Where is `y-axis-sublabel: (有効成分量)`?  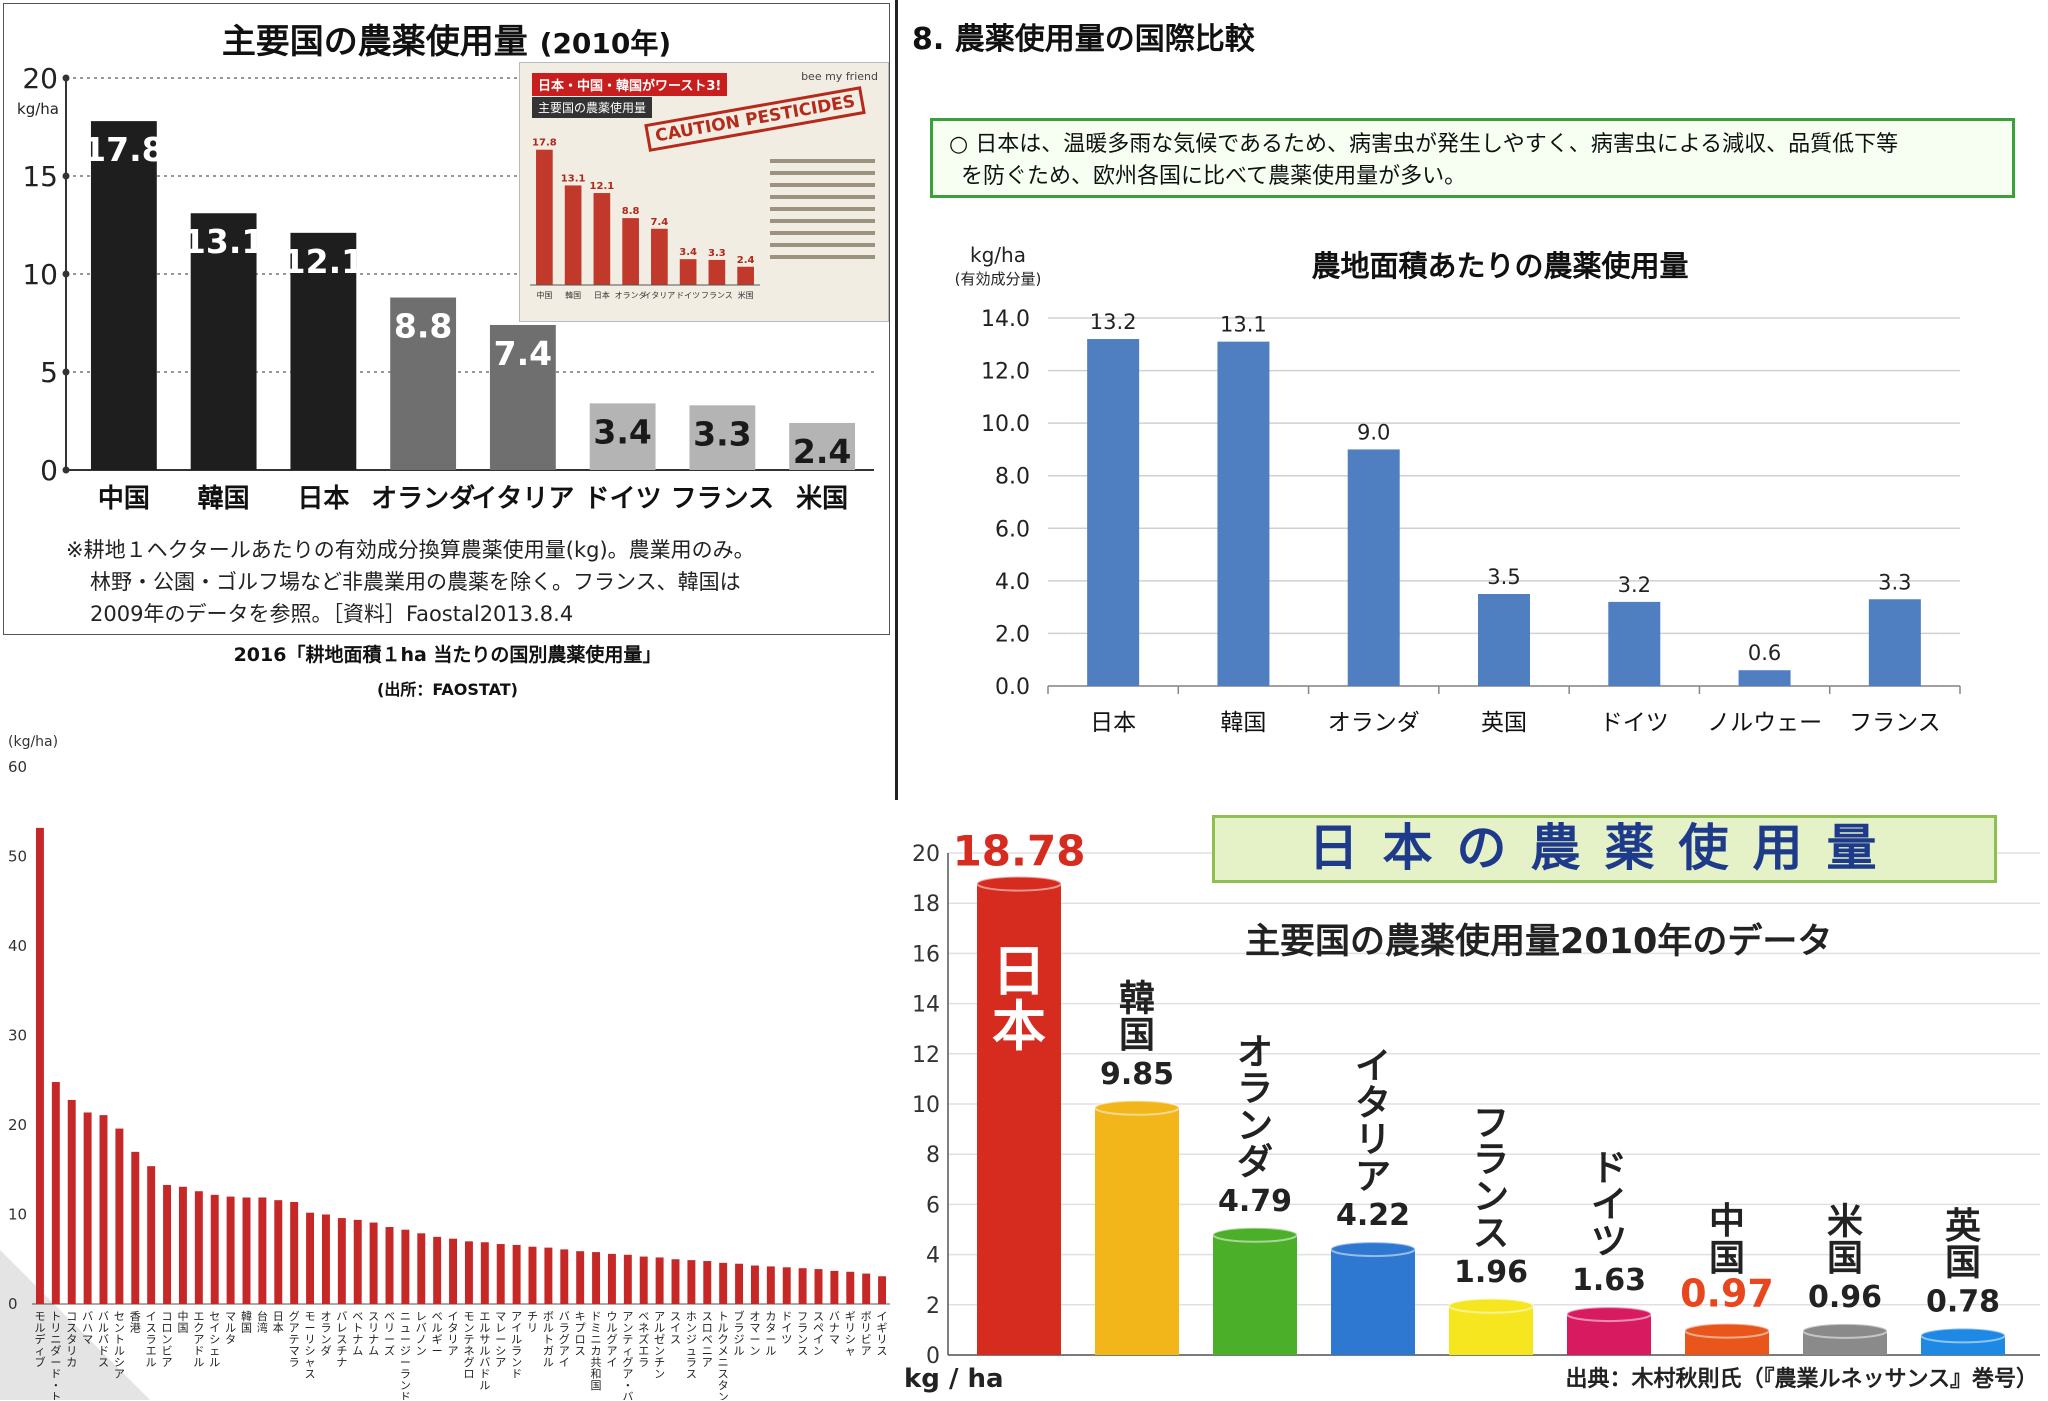
y-axis-sublabel: (有効成分量) is located at coordinates (998, 279).